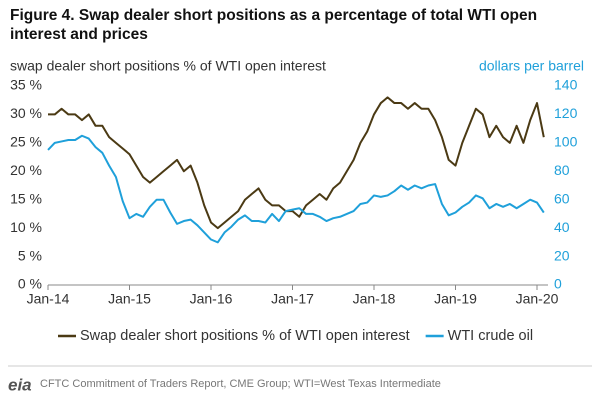 Image resolution: width=600 pixels, height=400 pixels. I want to click on y-tick-label: 35 %, so click(26, 85).